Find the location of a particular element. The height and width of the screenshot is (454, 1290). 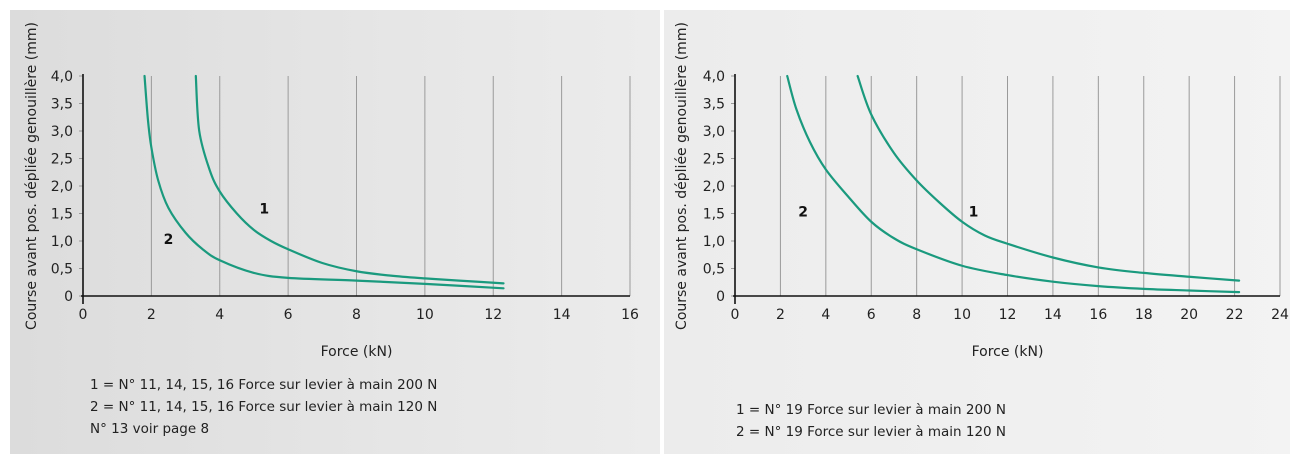

legend-item-1: 1 = N° 19 Force sur levier à main 200 N is located at coordinates (871, 410).